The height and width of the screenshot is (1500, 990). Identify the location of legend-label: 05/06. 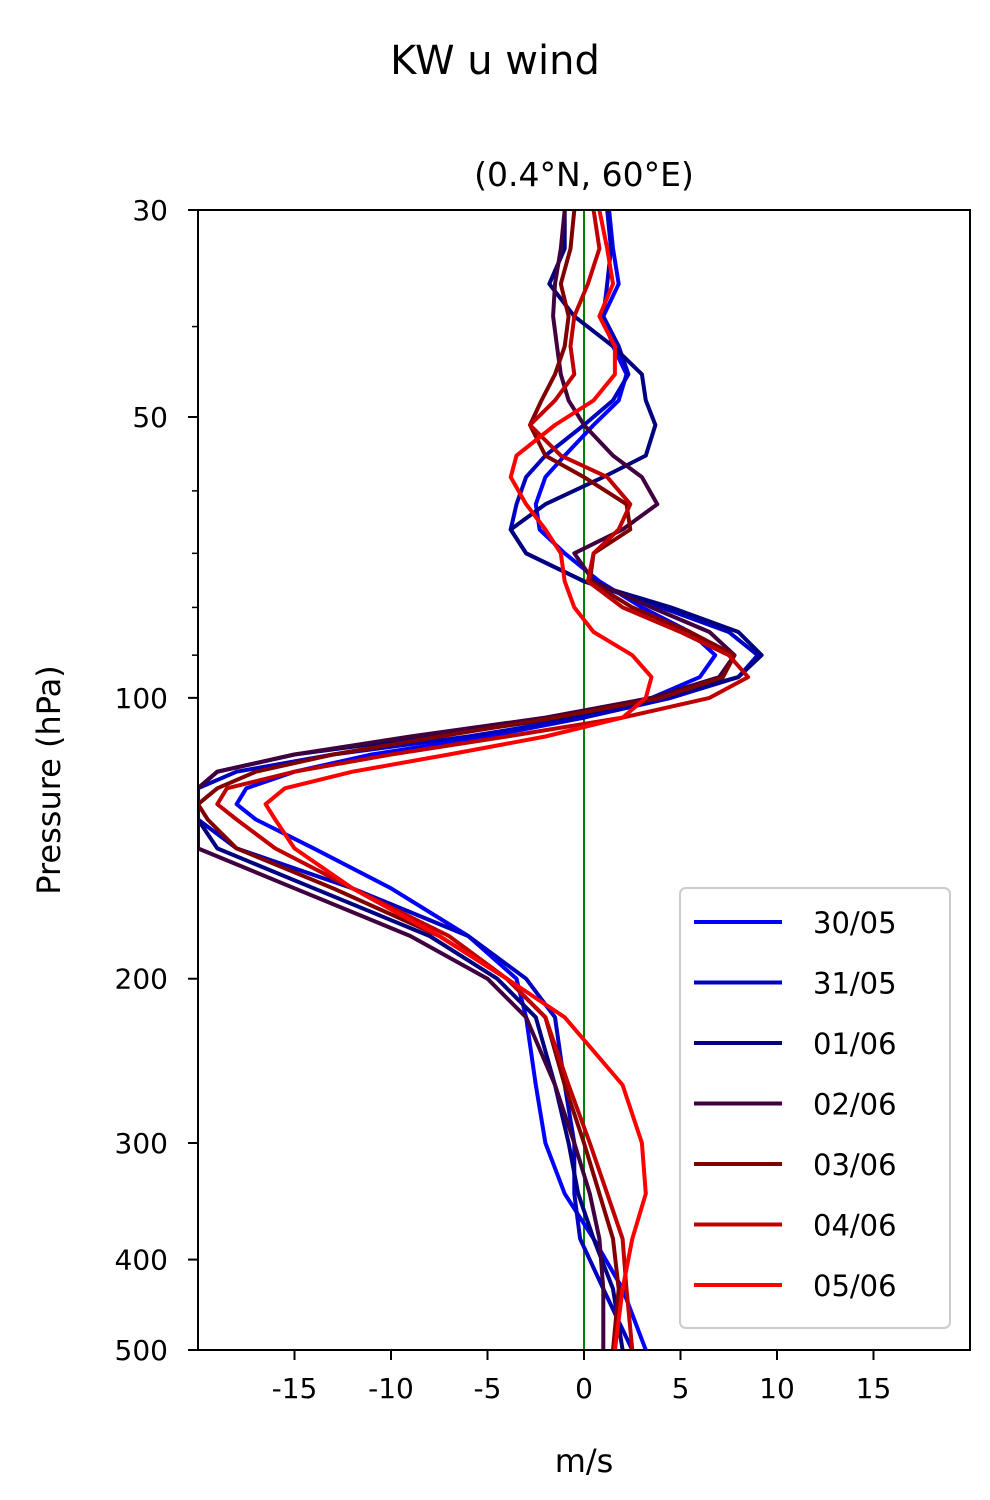
(855, 1286).